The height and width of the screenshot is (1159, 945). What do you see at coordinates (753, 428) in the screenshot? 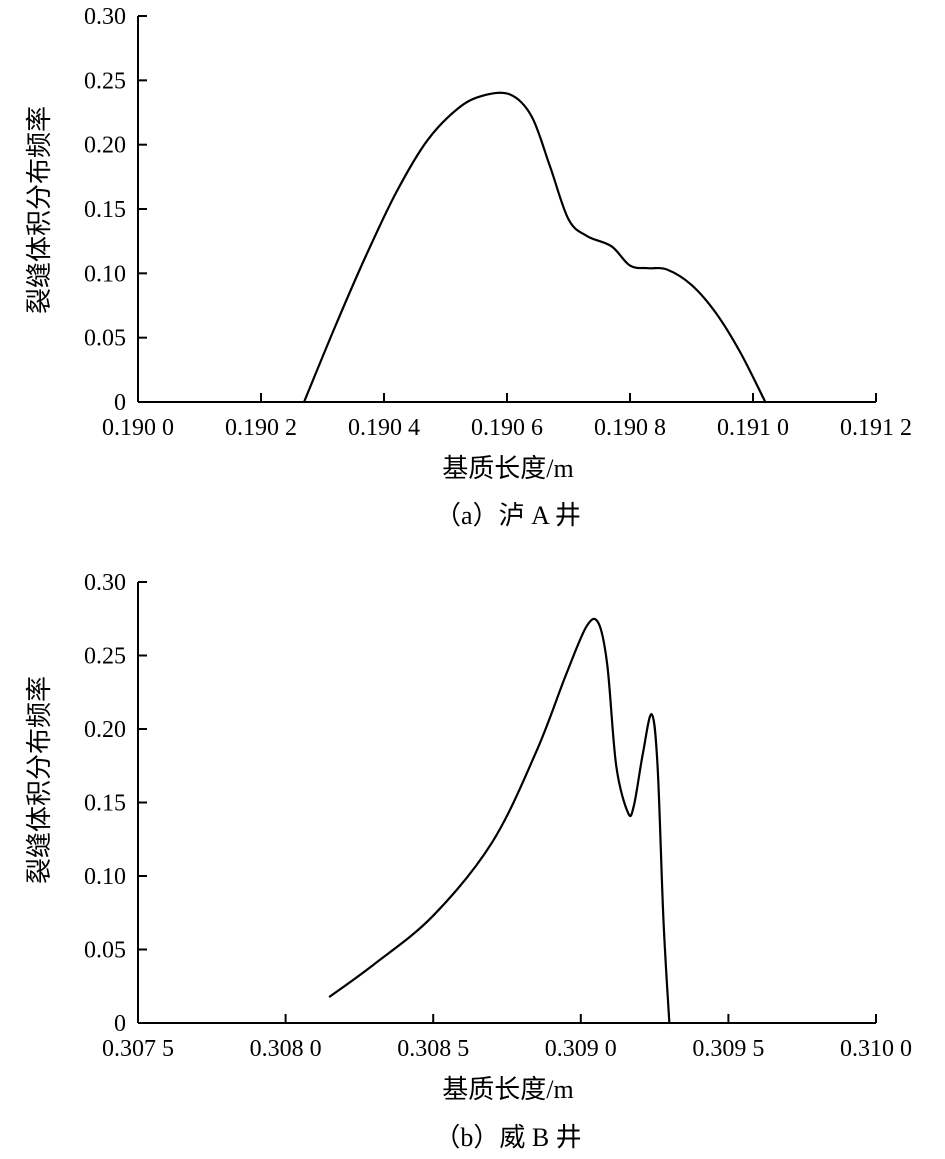
I see `chart-a-x-tick-label: 0.191 0` at bounding box center [753, 428].